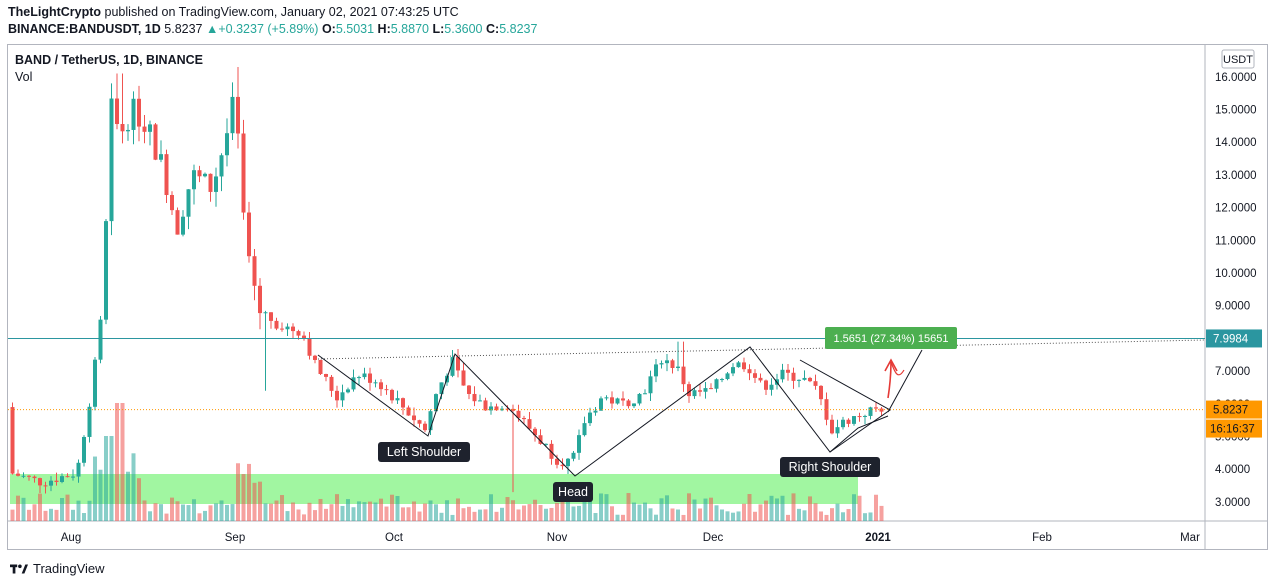  I want to click on price-tick-label: 7.0000, so click(1232, 372).